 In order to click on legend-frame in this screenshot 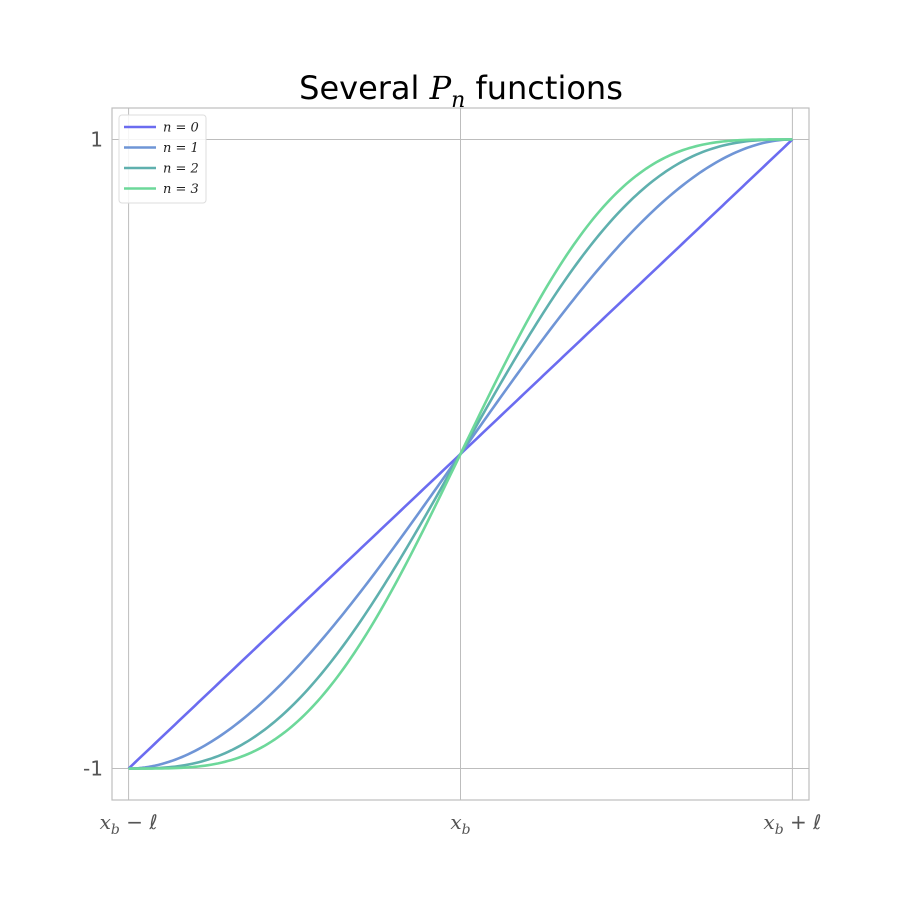, I will do `click(162, 159)`.